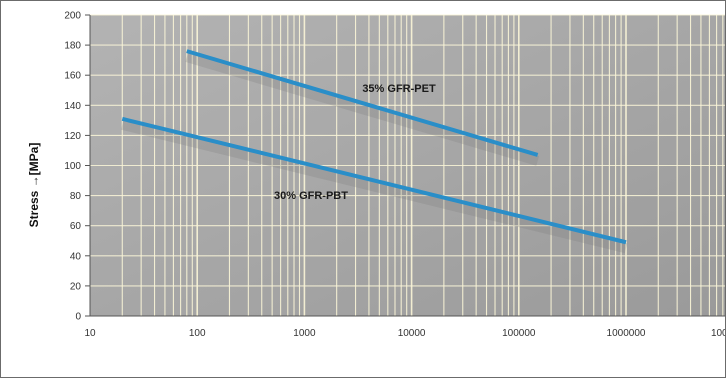 This screenshot has width=726, height=378. I want to click on series-line, so click(362, 103).